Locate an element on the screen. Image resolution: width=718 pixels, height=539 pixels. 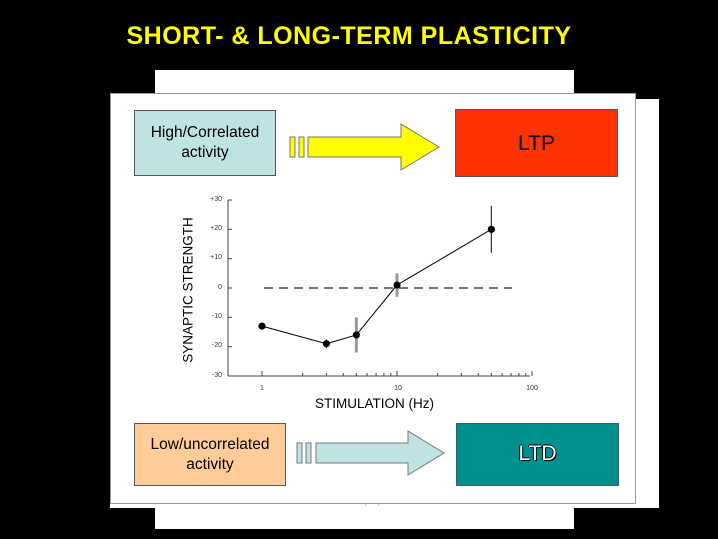
chart-layer is located at coordinates (380, 288).